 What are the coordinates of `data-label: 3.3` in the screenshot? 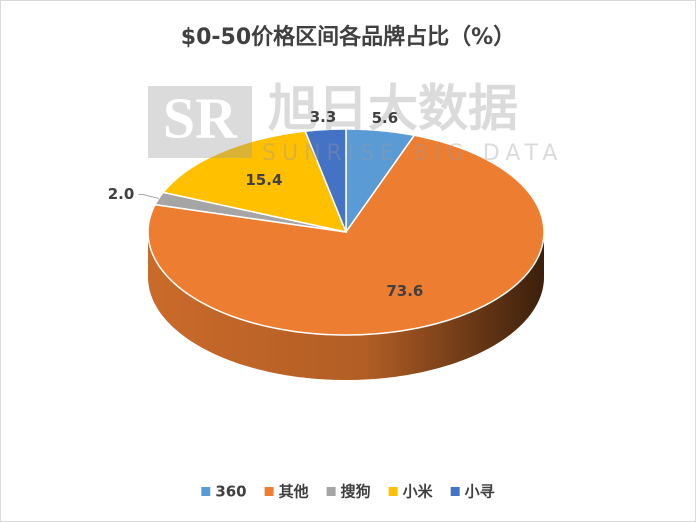 It's located at (323, 117).